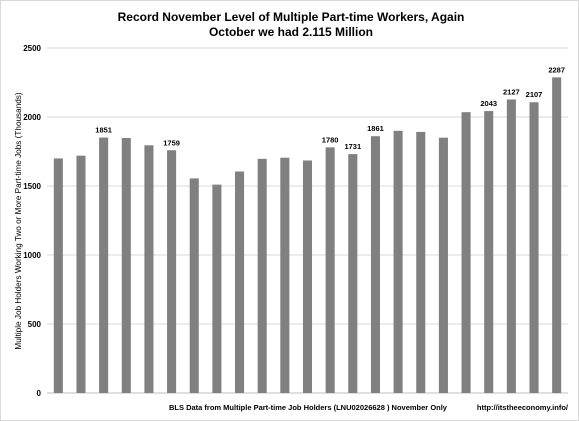  Describe the element at coordinates (32, 48) in the screenshot. I see `y-tick-label: 2500` at that location.